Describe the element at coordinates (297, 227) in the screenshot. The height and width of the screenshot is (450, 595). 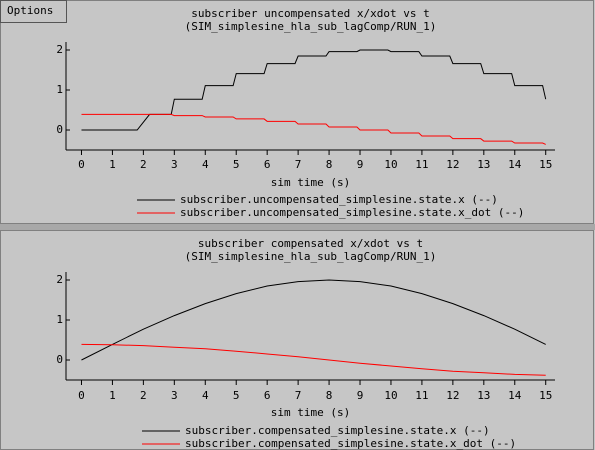
I see `panel-divider` at that location.